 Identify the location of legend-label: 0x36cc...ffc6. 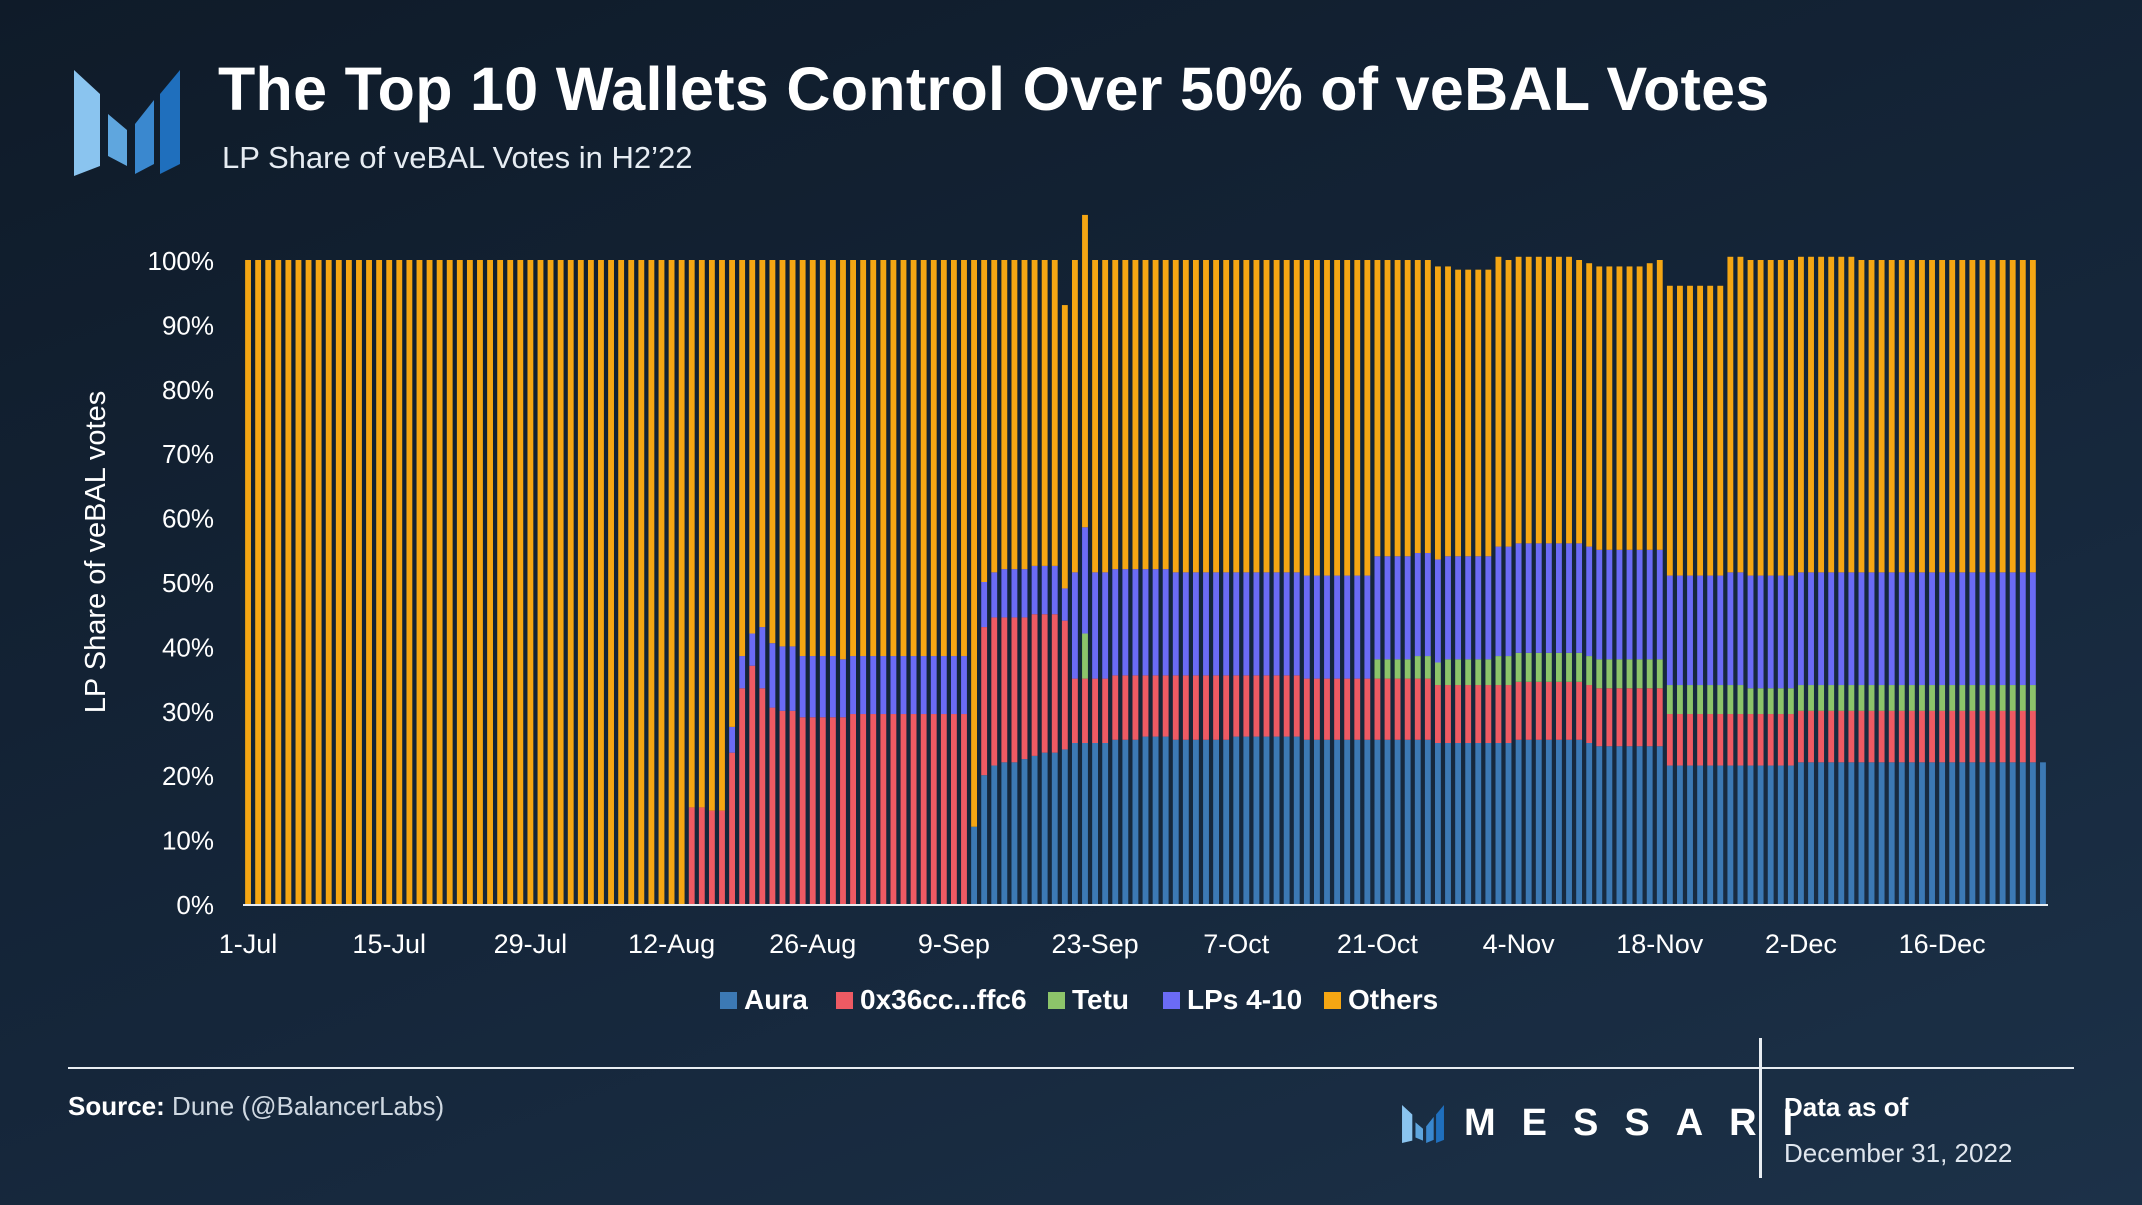
(943, 999).